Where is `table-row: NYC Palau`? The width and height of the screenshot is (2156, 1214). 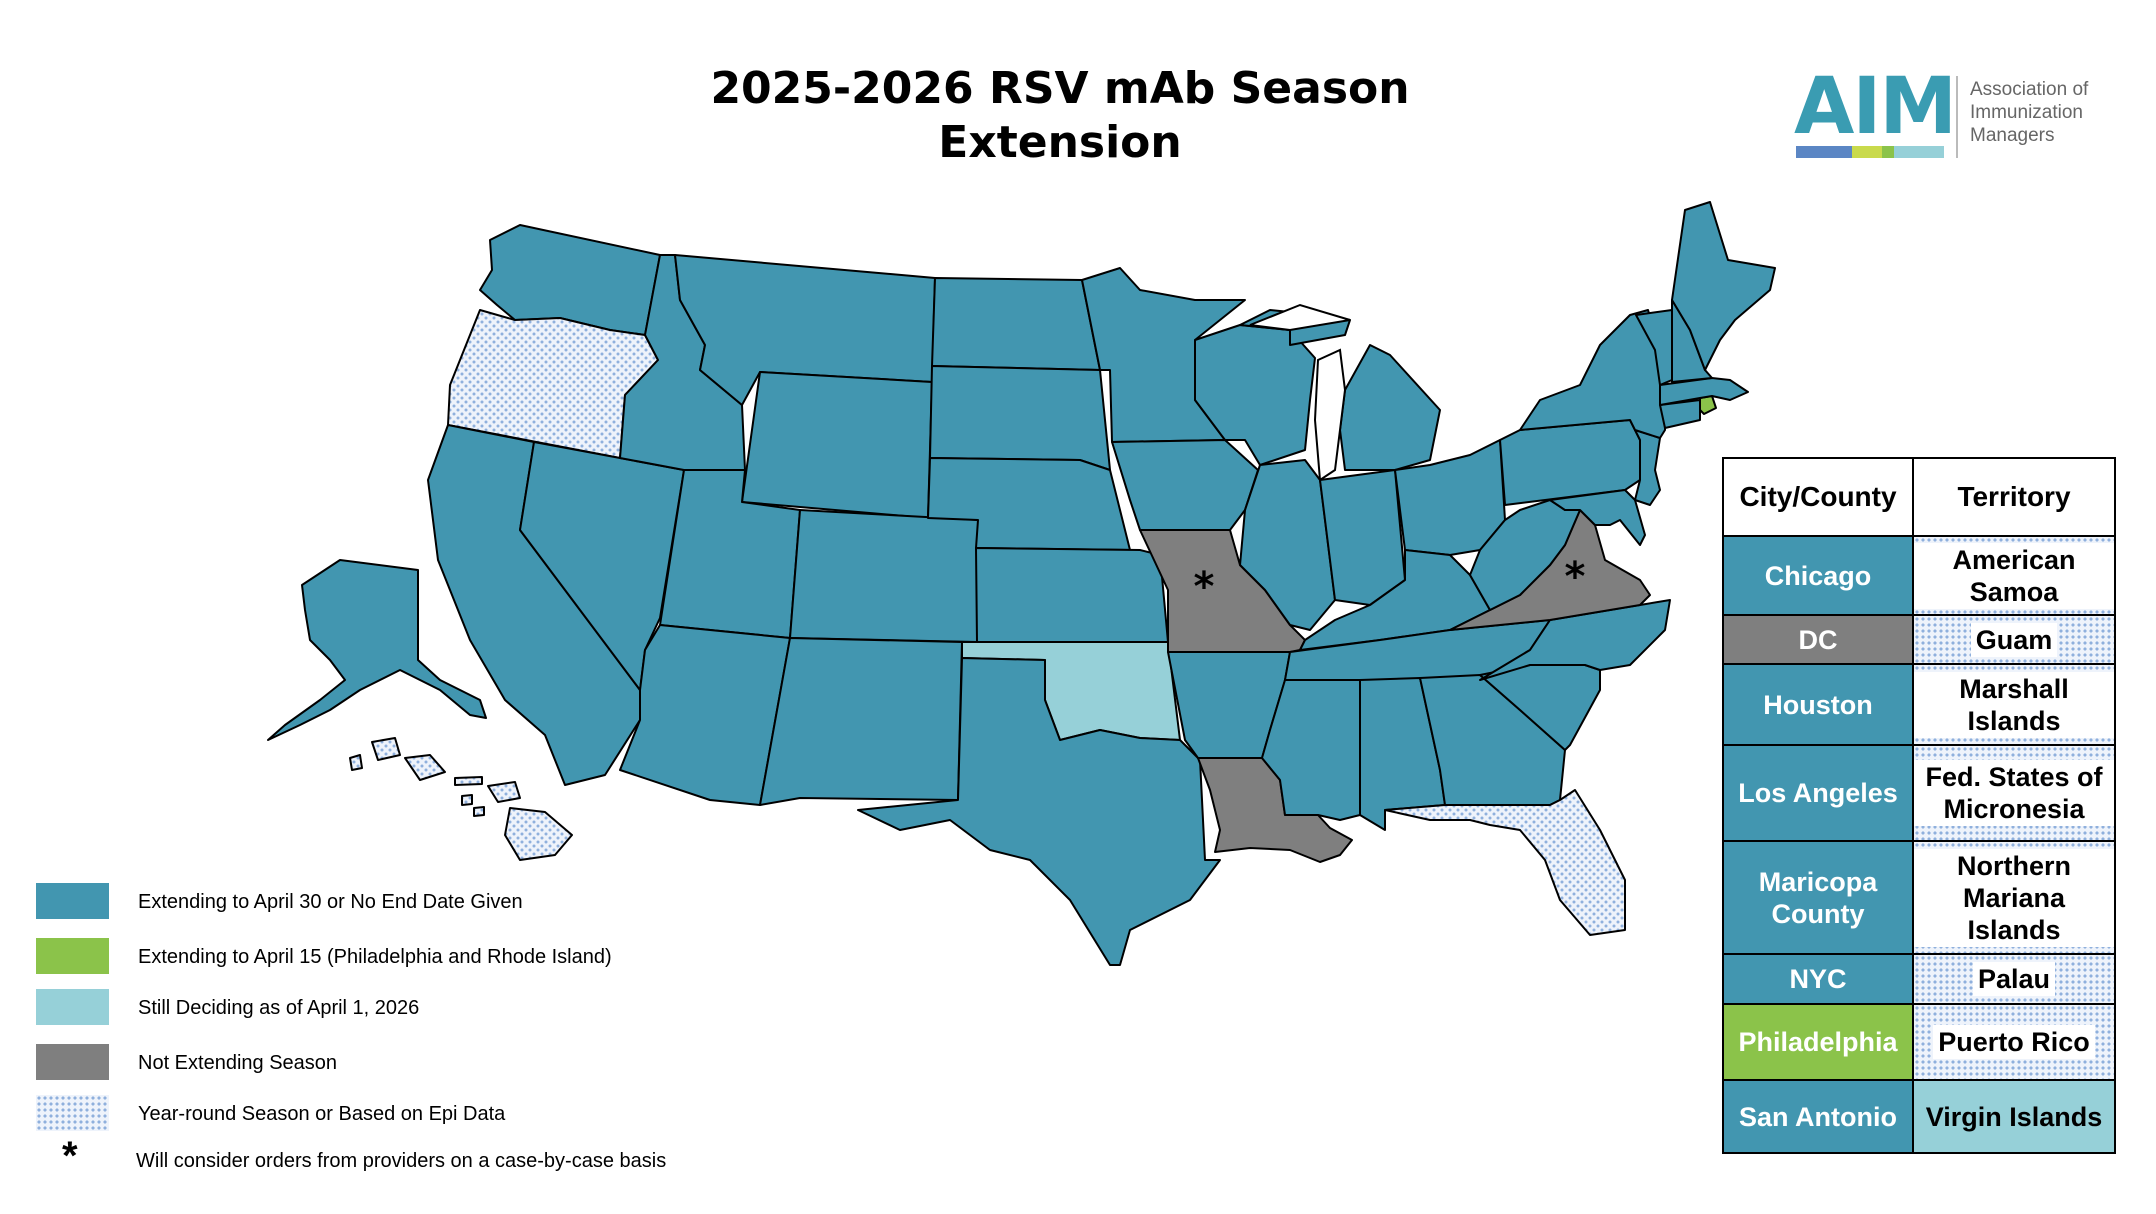 table-row: NYC Palau is located at coordinates (1919, 980).